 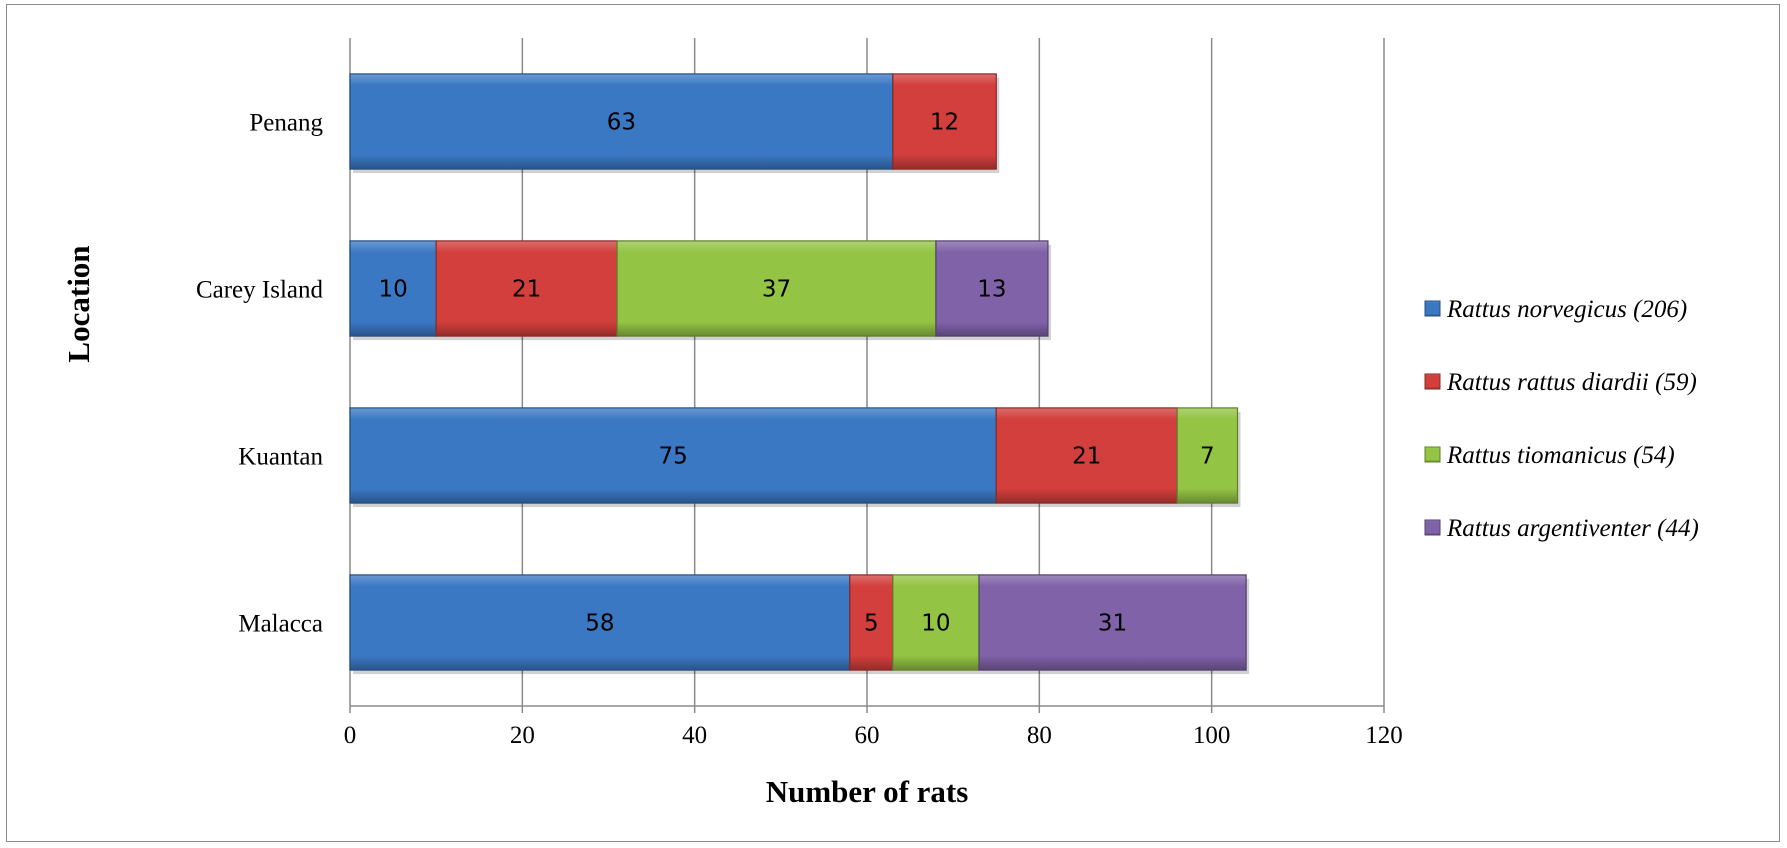 I want to click on legend-label: Rattus tiomanicus (54), so click(x=1560, y=455).